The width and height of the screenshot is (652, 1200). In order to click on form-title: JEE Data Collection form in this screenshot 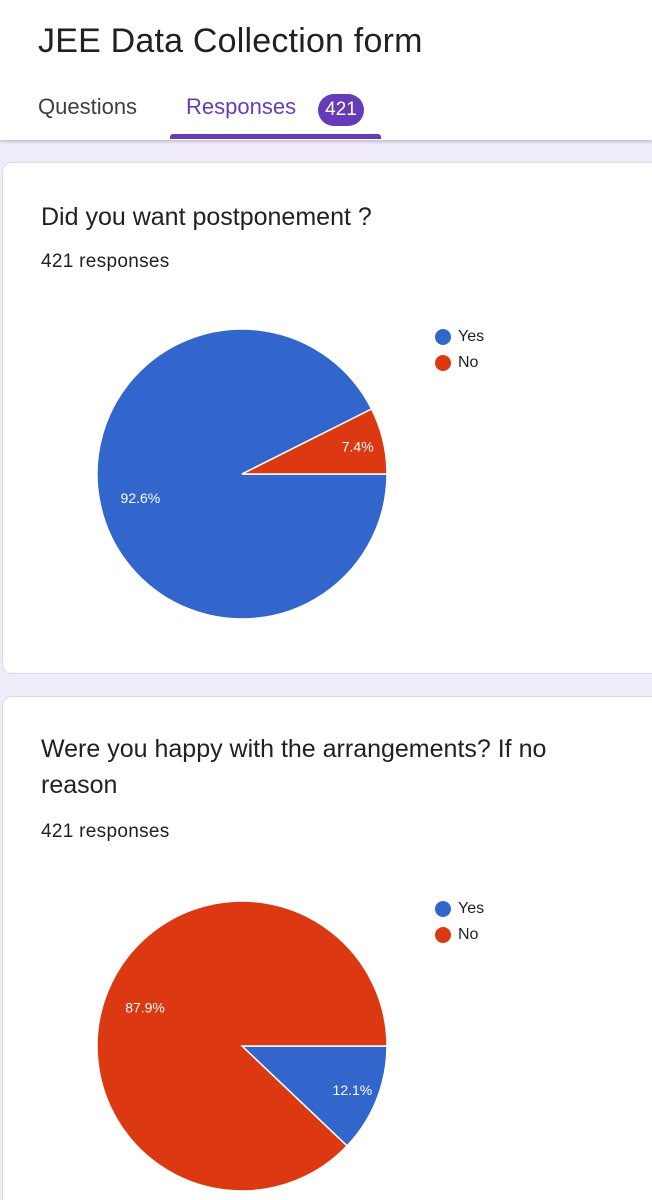, I will do `click(230, 41)`.